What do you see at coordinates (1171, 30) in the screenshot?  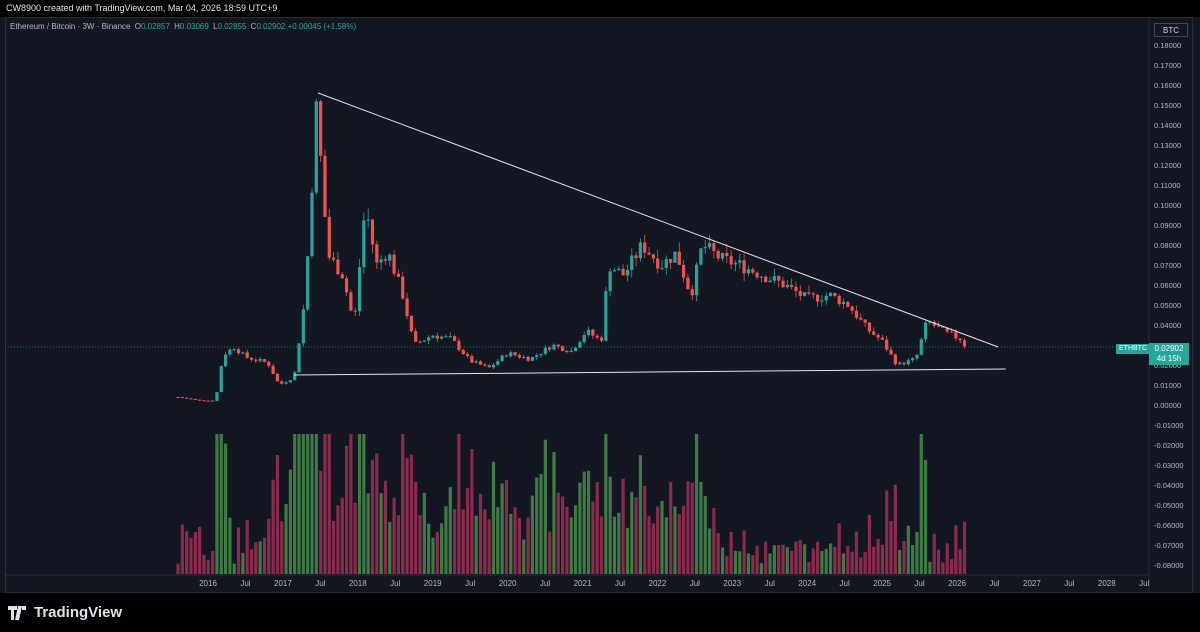 I see `currency-button: BTC` at bounding box center [1171, 30].